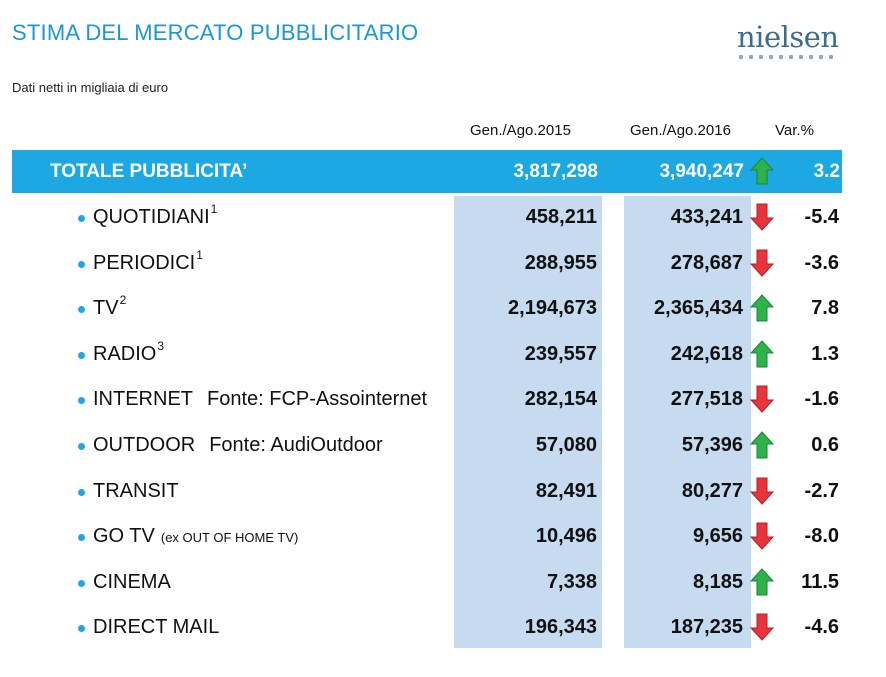 The image size is (886, 677). I want to click on value-2015: 458,211, so click(561, 217).